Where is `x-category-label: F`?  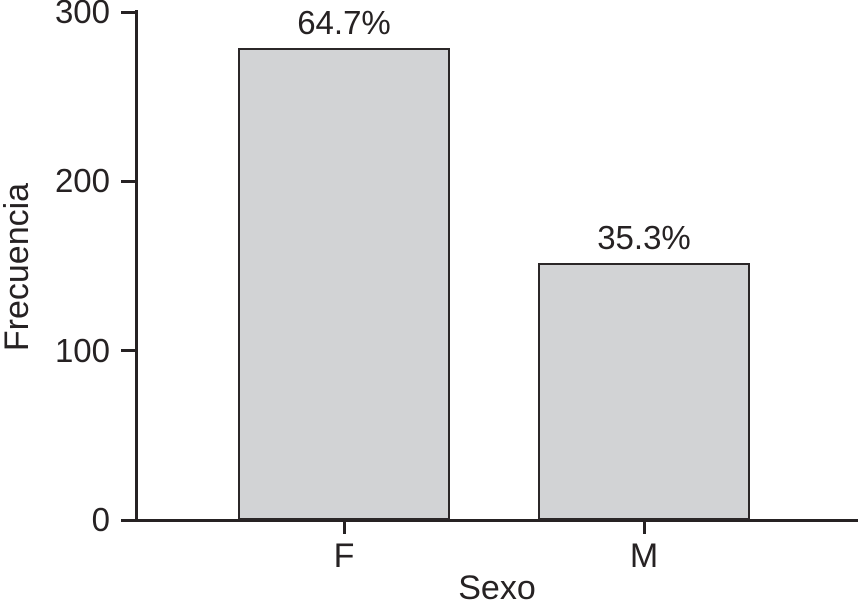 x-category-label: F is located at coordinates (344, 556).